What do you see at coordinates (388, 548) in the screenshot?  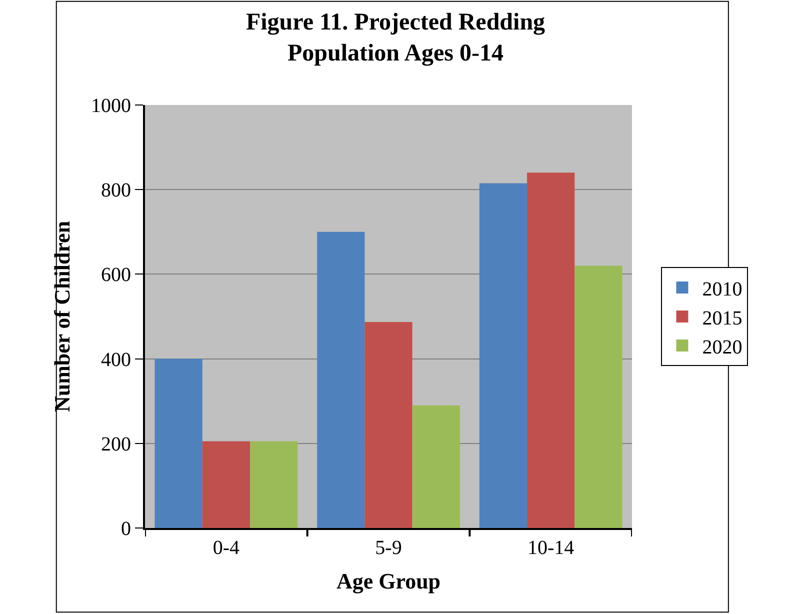 I see `x-tick-label: 5-9` at bounding box center [388, 548].